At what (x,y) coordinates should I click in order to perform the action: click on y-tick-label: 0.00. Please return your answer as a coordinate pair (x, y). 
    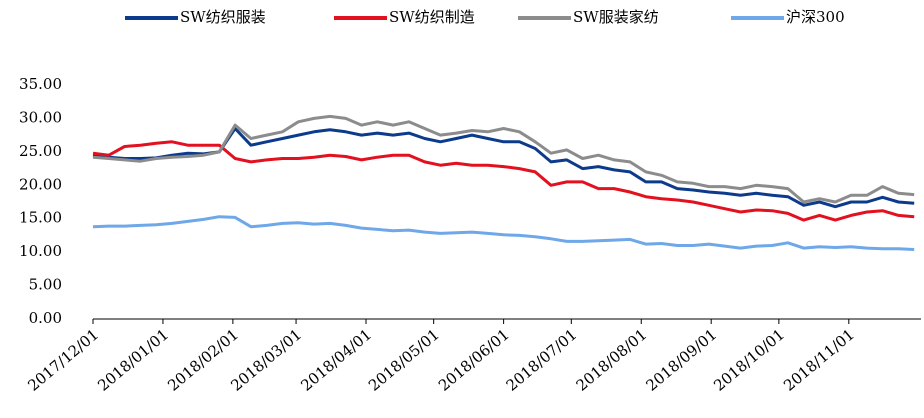
    Looking at the image, I should click on (45, 318).